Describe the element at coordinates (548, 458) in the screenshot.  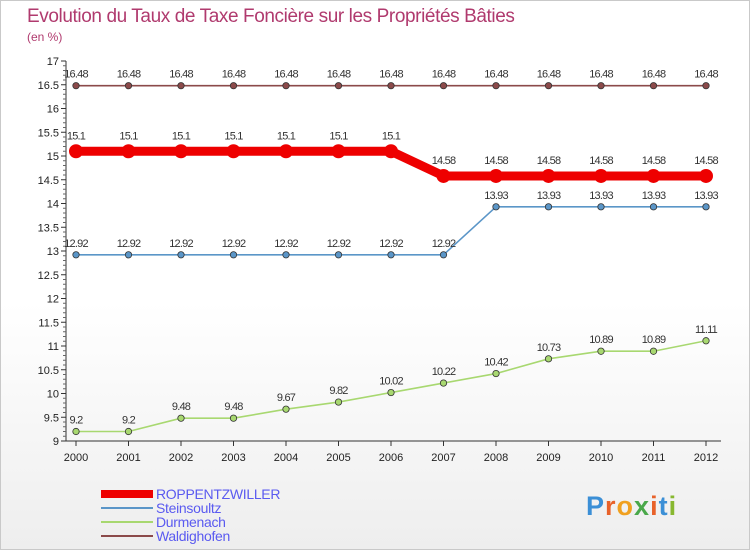
I see `x-tick-label: 2009` at that location.